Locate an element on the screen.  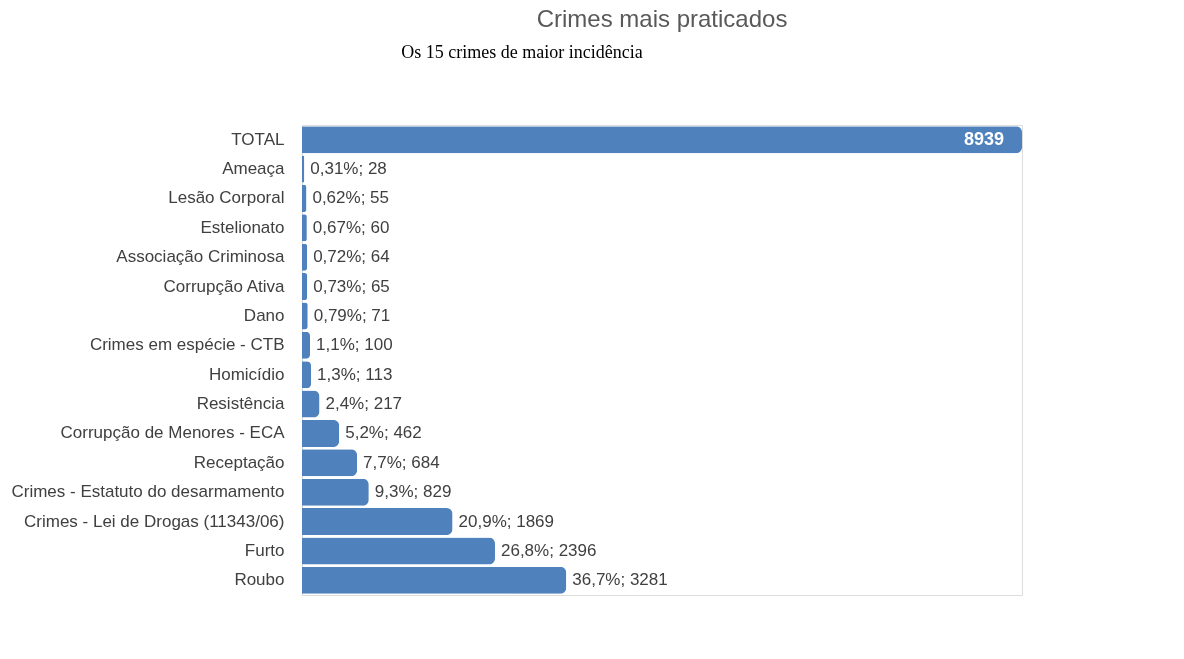
y-tick-label: Lesão Corporal is located at coordinates (226, 198).